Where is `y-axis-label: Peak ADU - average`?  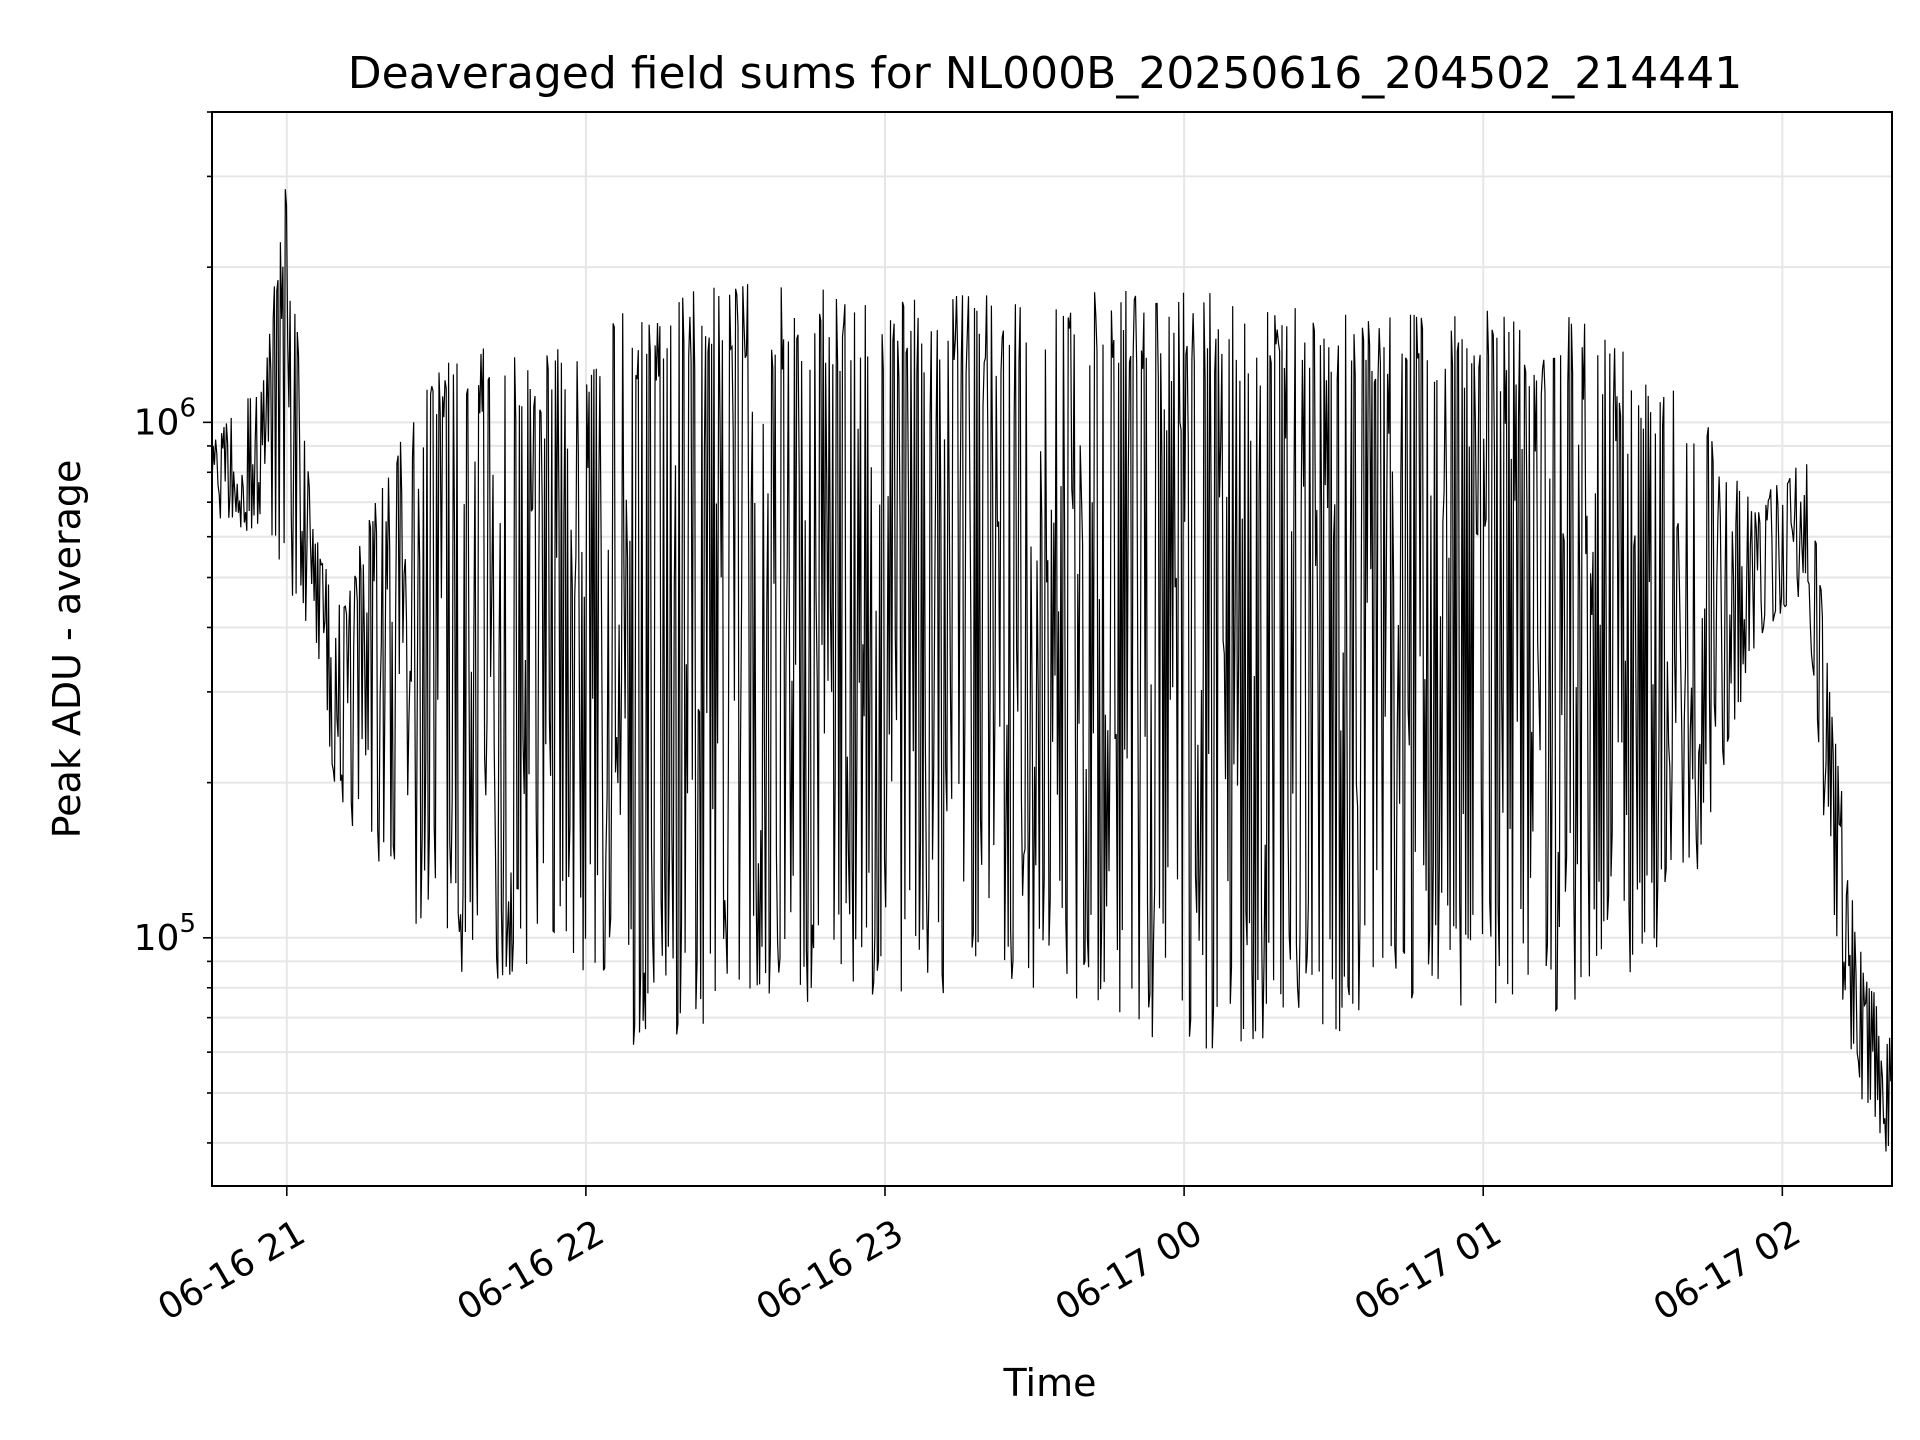 y-axis-label: Peak ADU - average is located at coordinates (67, 649).